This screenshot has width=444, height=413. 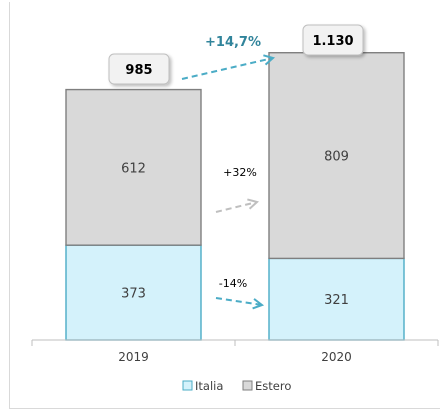 I want to click on legend-swatch-italia, so click(x=187, y=385).